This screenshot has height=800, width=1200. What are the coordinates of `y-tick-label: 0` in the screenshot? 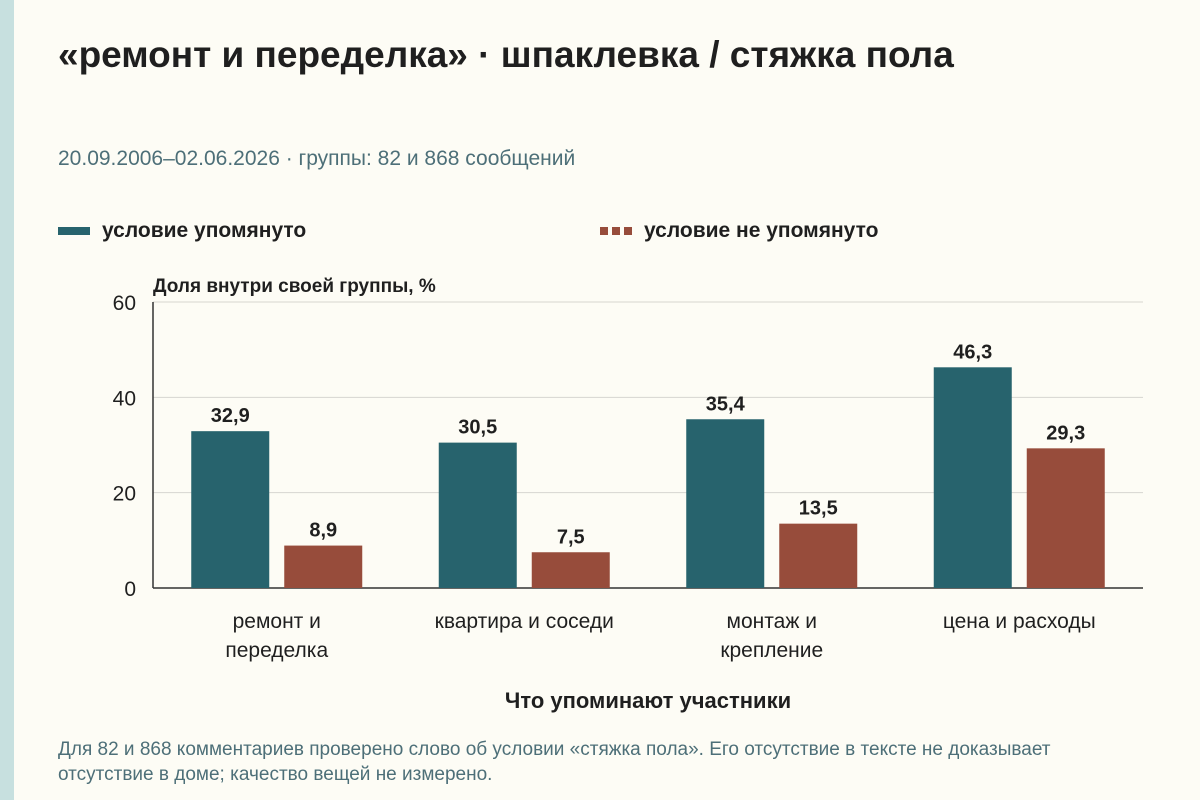 It's located at (130, 589).